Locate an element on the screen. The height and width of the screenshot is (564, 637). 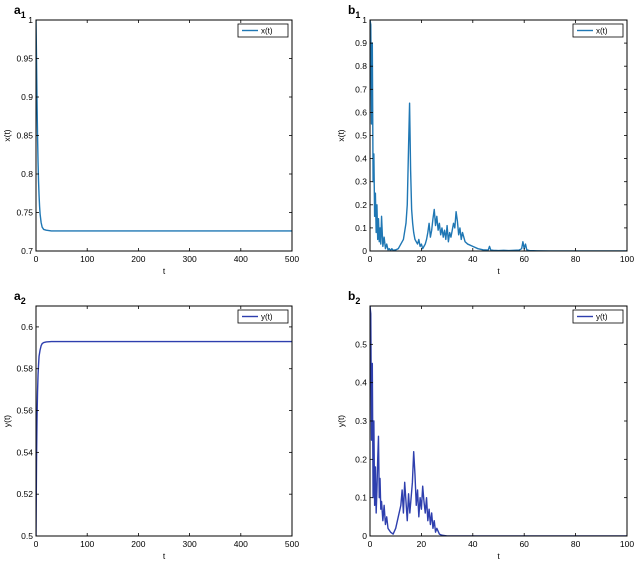
panel-label: a2 is located at coordinates (20, 297).